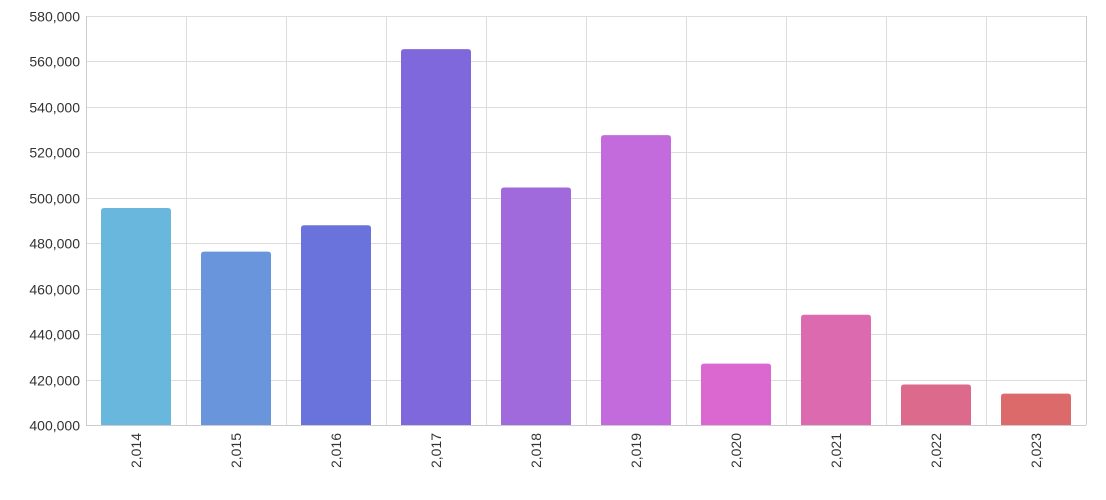 The width and height of the screenshot is (1106, 500). What do you see at coordinates (54, 244) in the screenshot?
I see `y-tick-label: 480,000` at bounding box center [54, 244].